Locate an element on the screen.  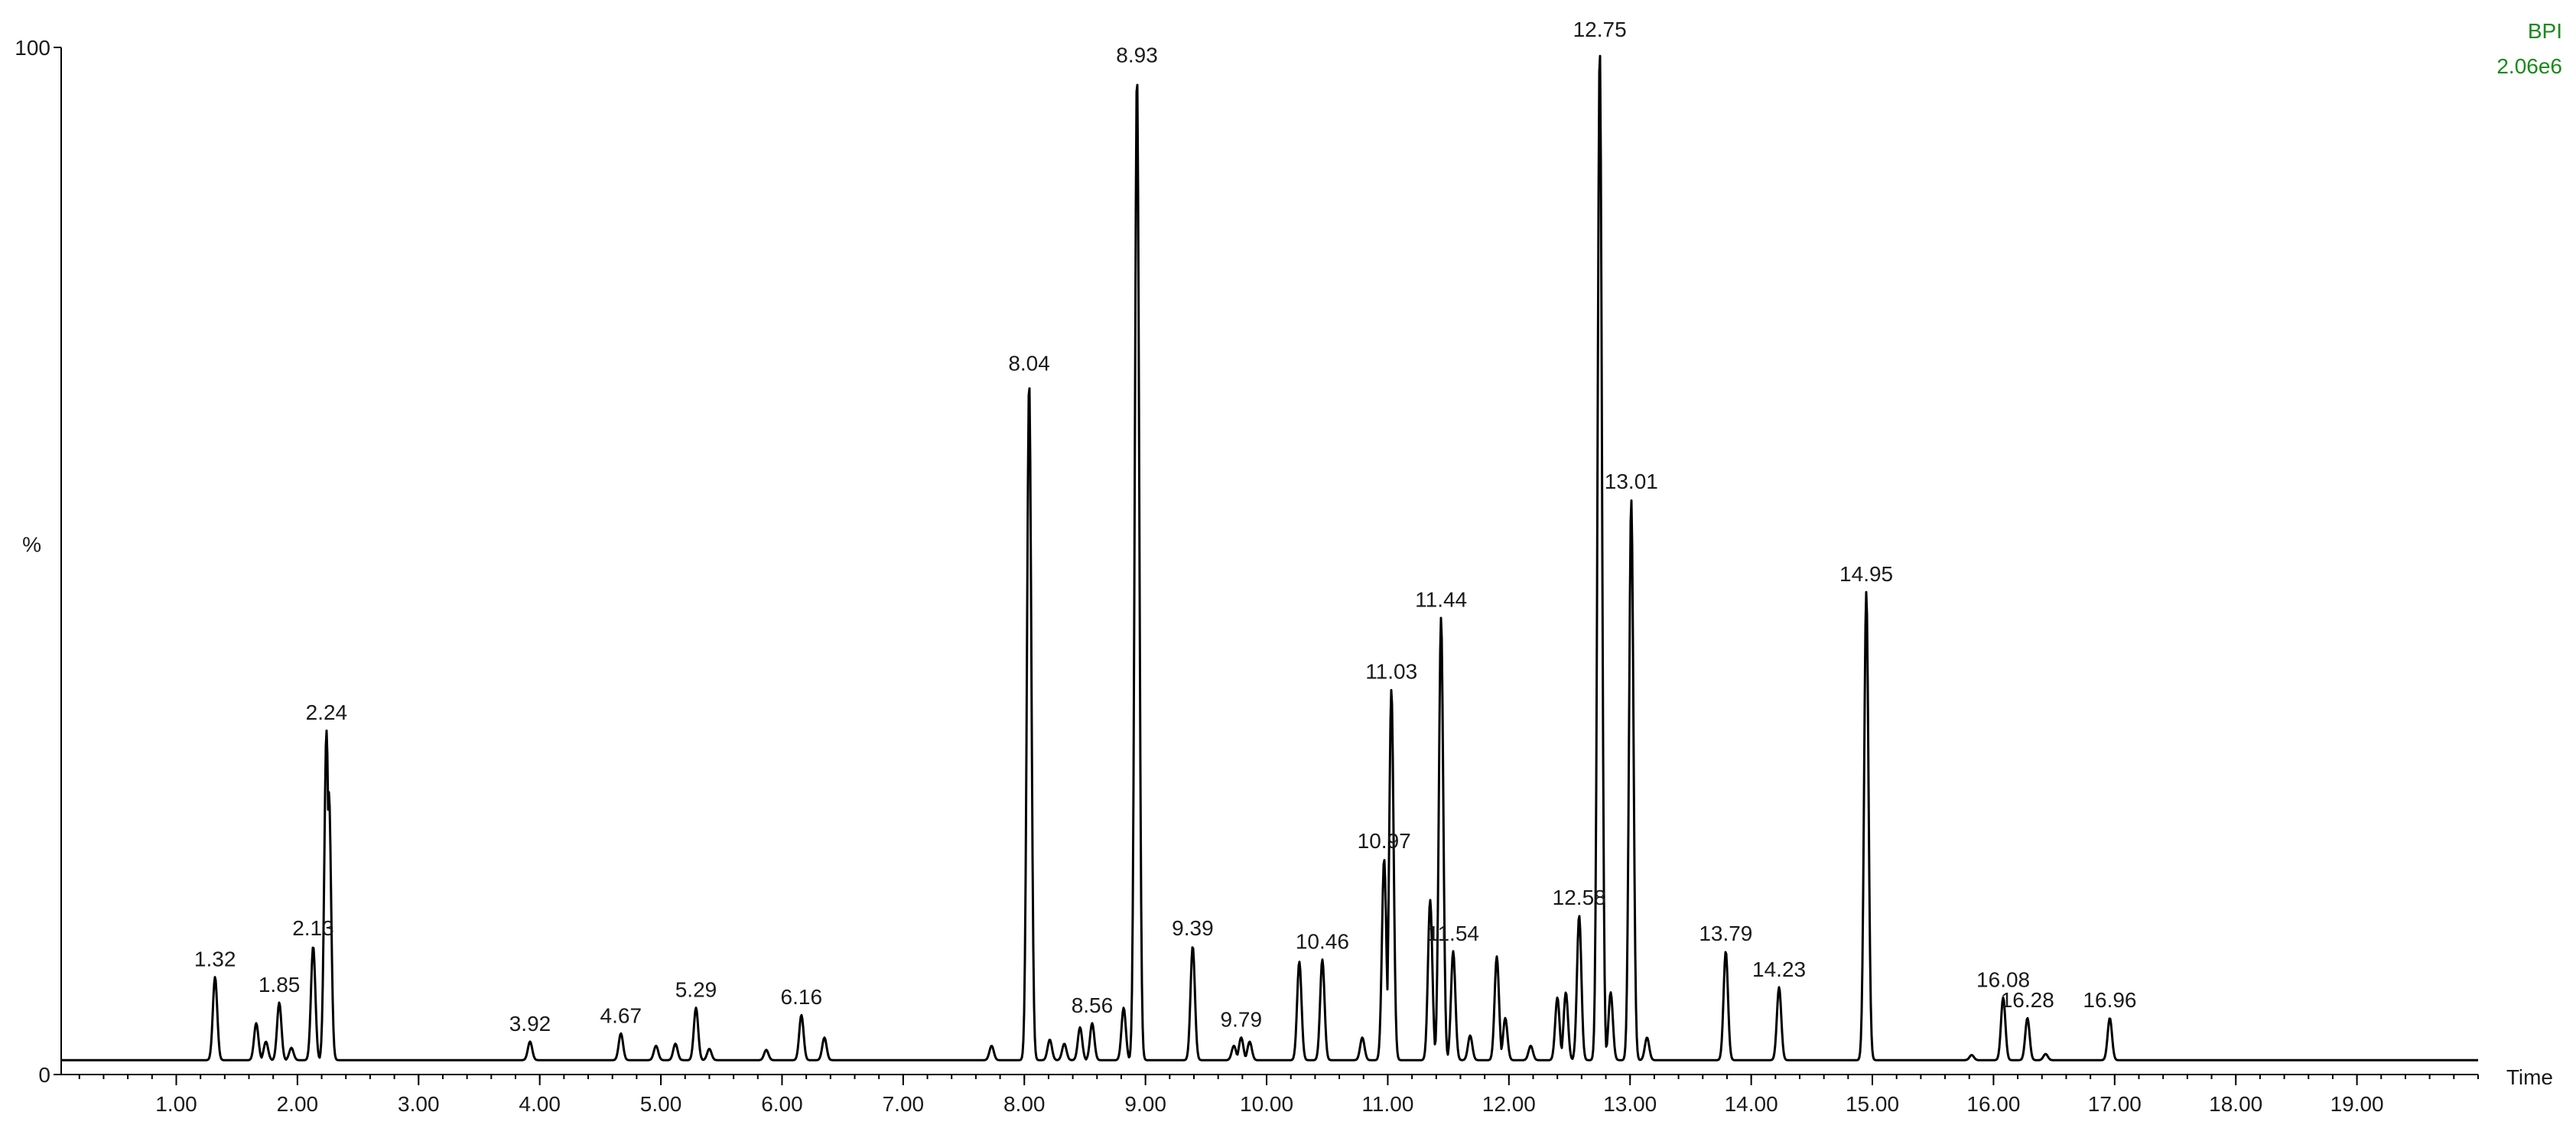
peak-label: 16.28 is located at coordinates (2027, 1000).